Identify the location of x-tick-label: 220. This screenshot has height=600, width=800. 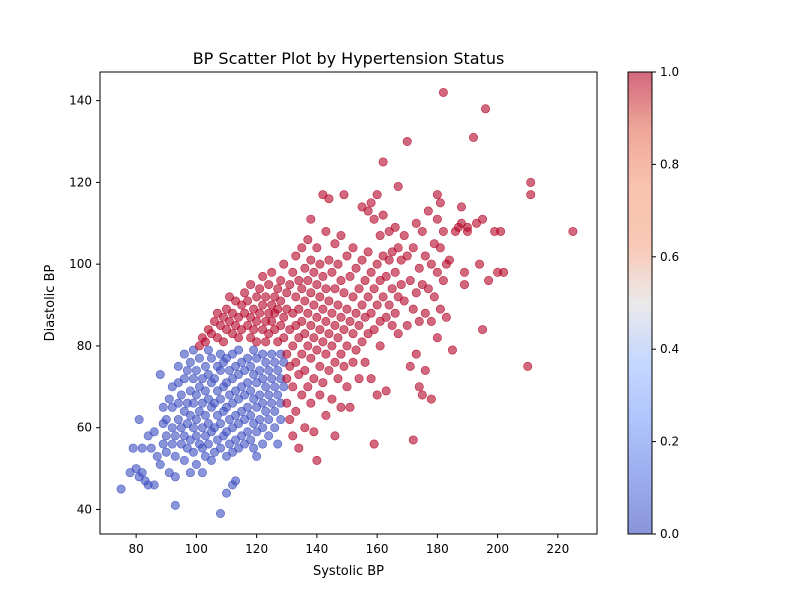
(557, 549).